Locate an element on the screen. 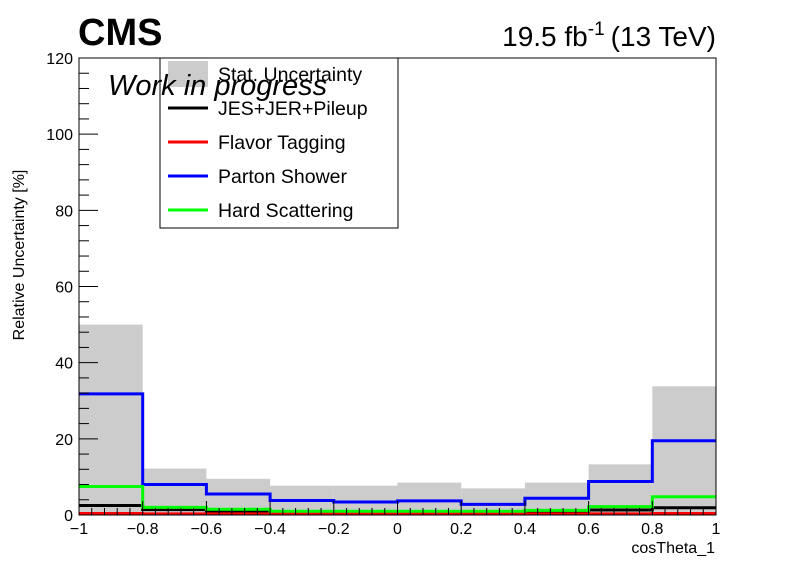  y-tick-label: 120 is located at coordinates (59, 59).